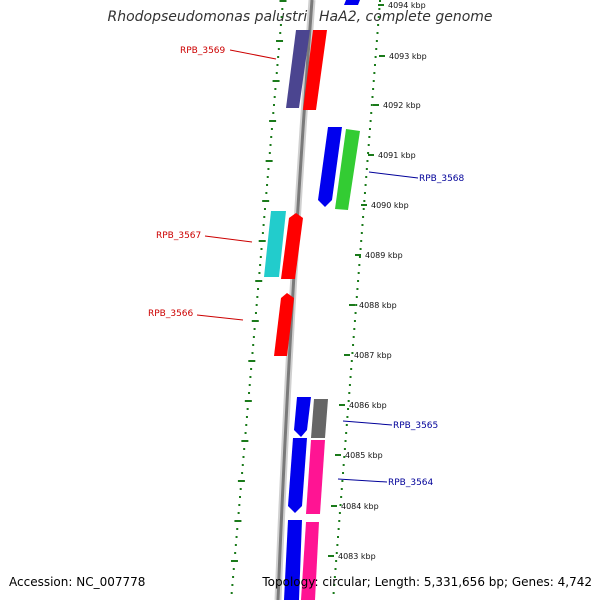 This screenshot has height=600, width=600. Describe the element at coordinates (402, 105) in the screenshot. I see `scale-tick-label: 4092 kbp` at that location.